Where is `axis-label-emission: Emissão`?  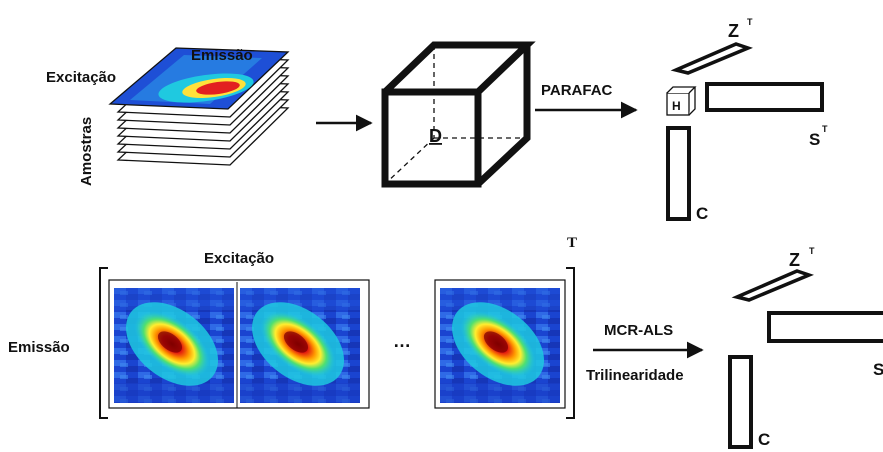
axis-label-emission: Emissão is located at coordinates (222, 55).